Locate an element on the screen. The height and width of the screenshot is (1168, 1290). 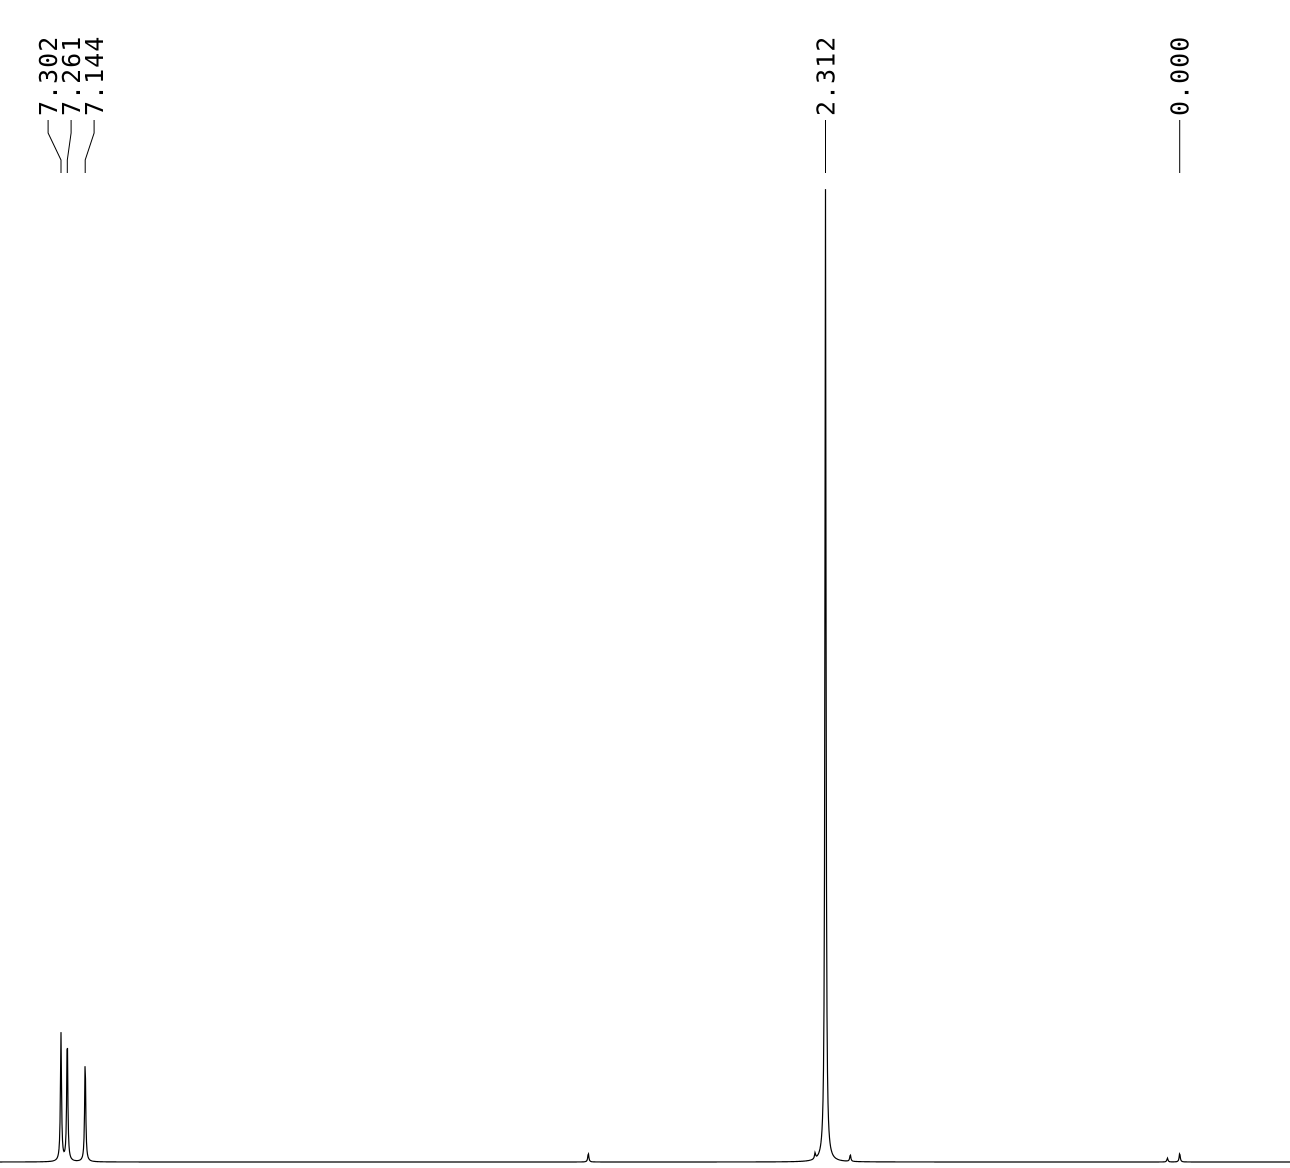
peak-label: 7.144 is located at coordinates (94, 76).